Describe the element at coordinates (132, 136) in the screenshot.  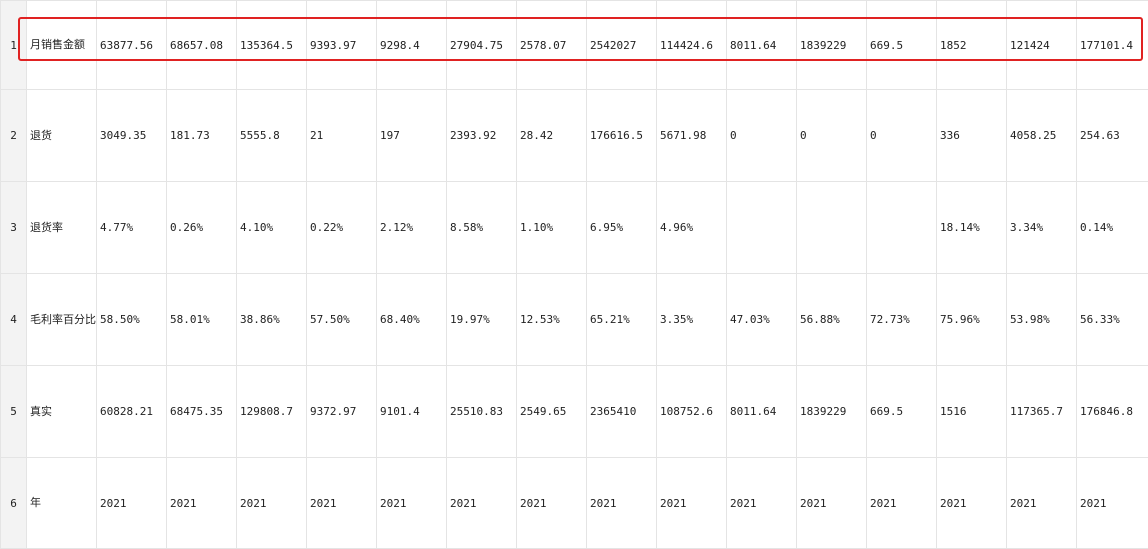
I see `table-cell: 3049.35` at that location.